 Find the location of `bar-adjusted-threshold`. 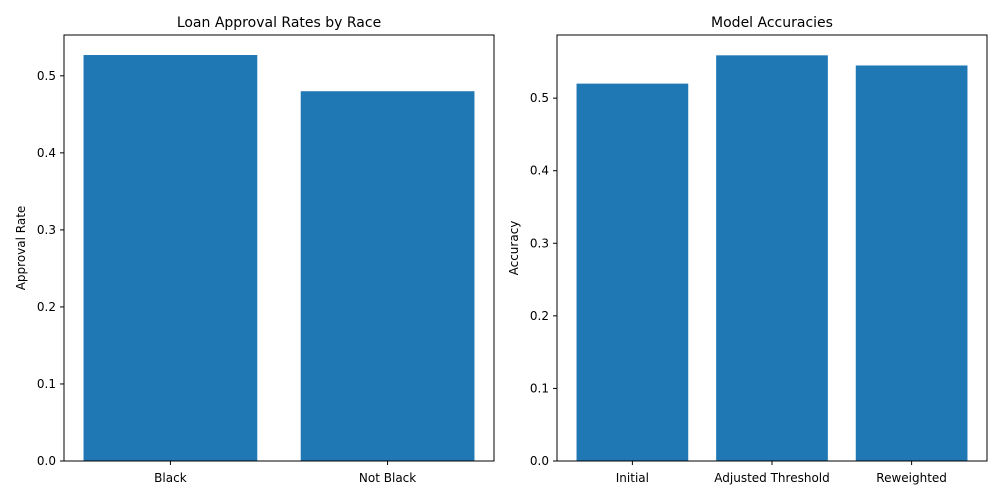

bar-adjusted-threshold is located at coordinates (772, 258).